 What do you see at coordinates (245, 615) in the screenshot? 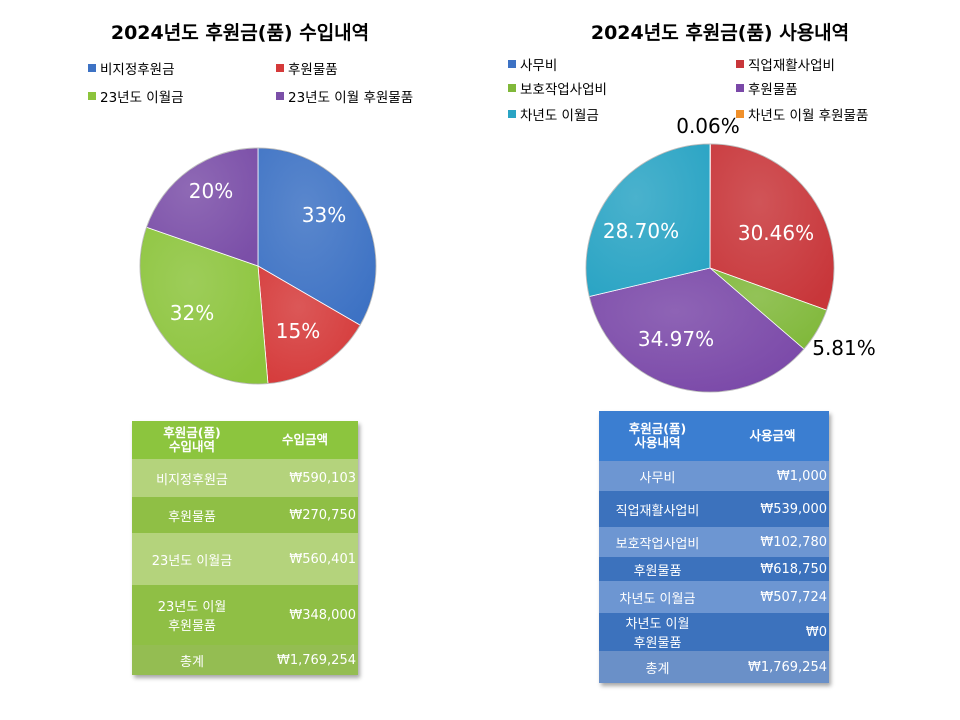
I see `table-row: 23년도 이월 후원물품 ₩348,000` at bounding box center [245, 615].